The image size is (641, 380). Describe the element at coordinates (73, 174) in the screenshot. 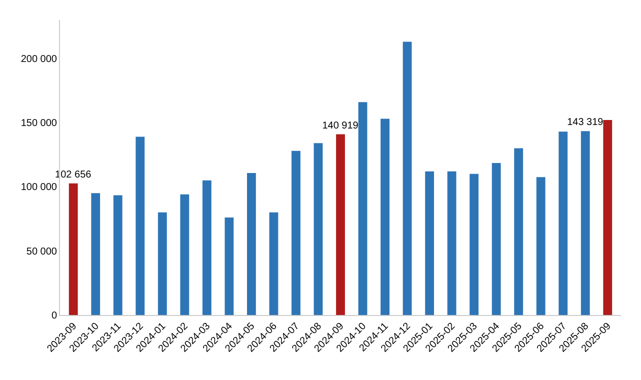

I see `data-label: 102 656` at that location.